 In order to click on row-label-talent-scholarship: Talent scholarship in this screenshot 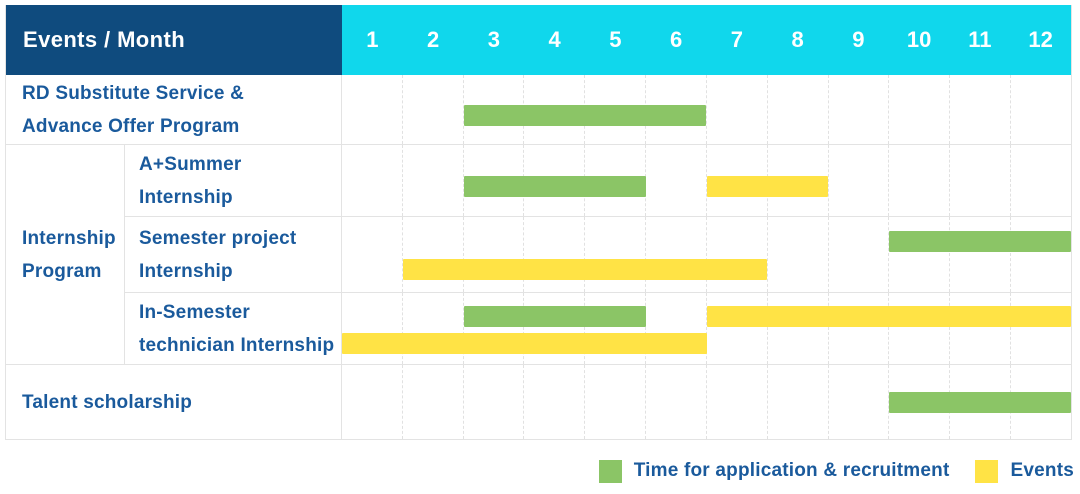, I will do `click(174, 402)`.